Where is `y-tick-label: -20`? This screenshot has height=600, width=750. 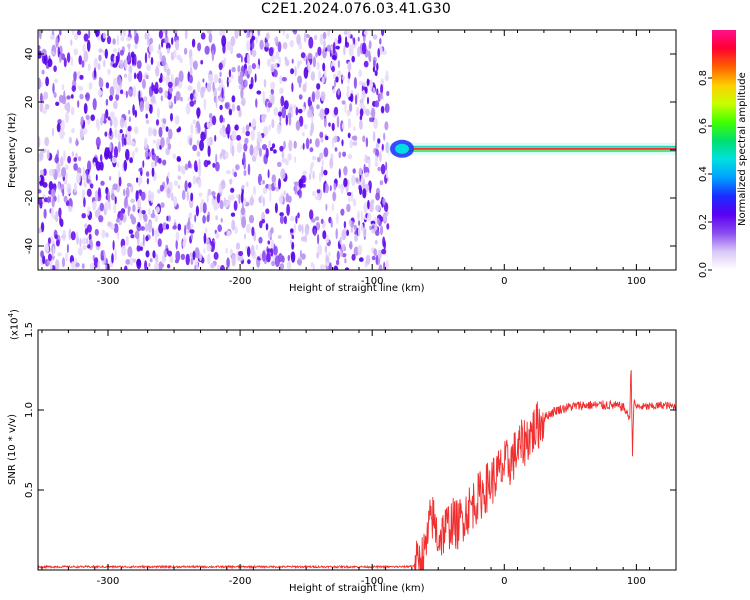 y-tick-label: -20 is located at coordinates (29, 198).